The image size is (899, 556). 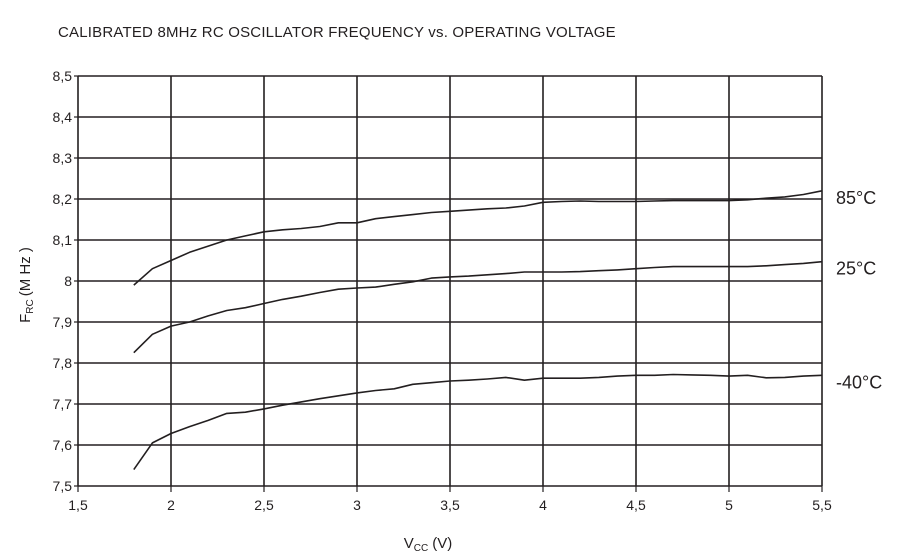 I want to click on x-tick-label: 4,5, so click(x=636, y=505).